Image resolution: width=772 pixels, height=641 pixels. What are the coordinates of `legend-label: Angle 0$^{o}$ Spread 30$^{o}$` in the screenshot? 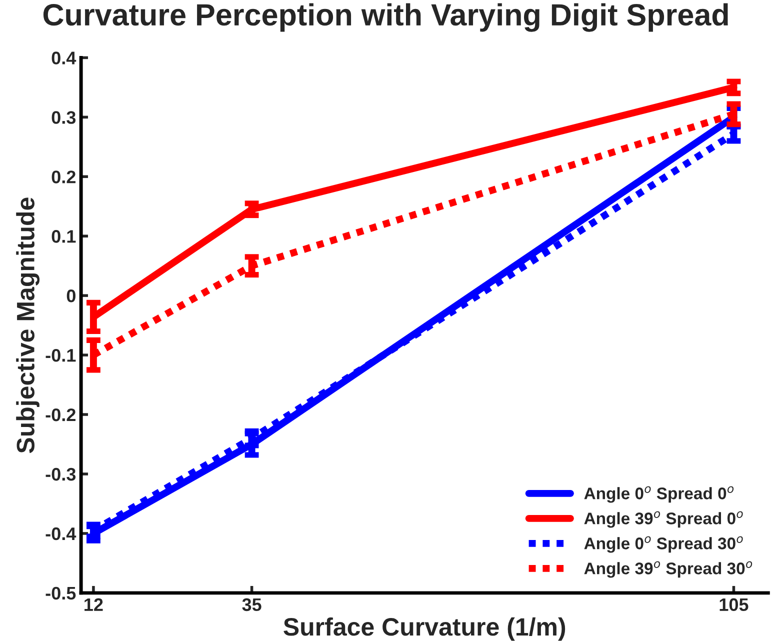 It's located at (663, 544).